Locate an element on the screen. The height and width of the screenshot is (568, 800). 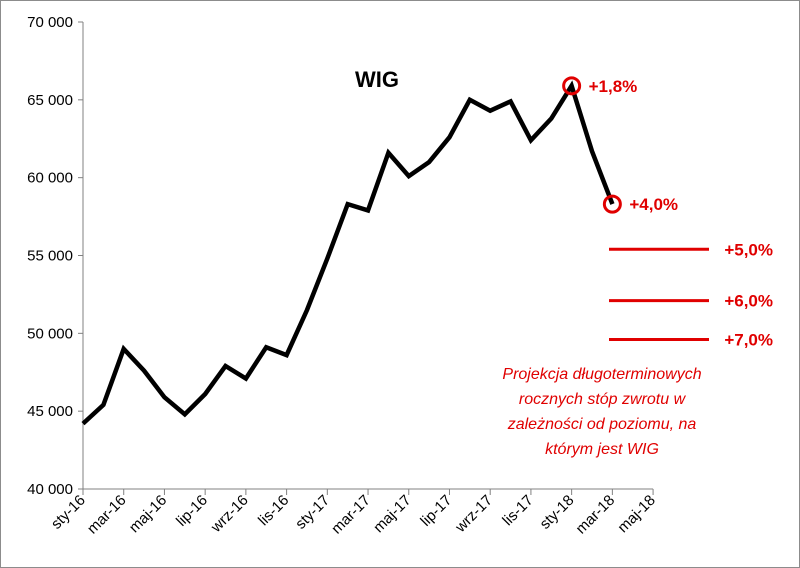
projection-note-line: Projekcja długoterminowych is located at coordinates (601, 374).